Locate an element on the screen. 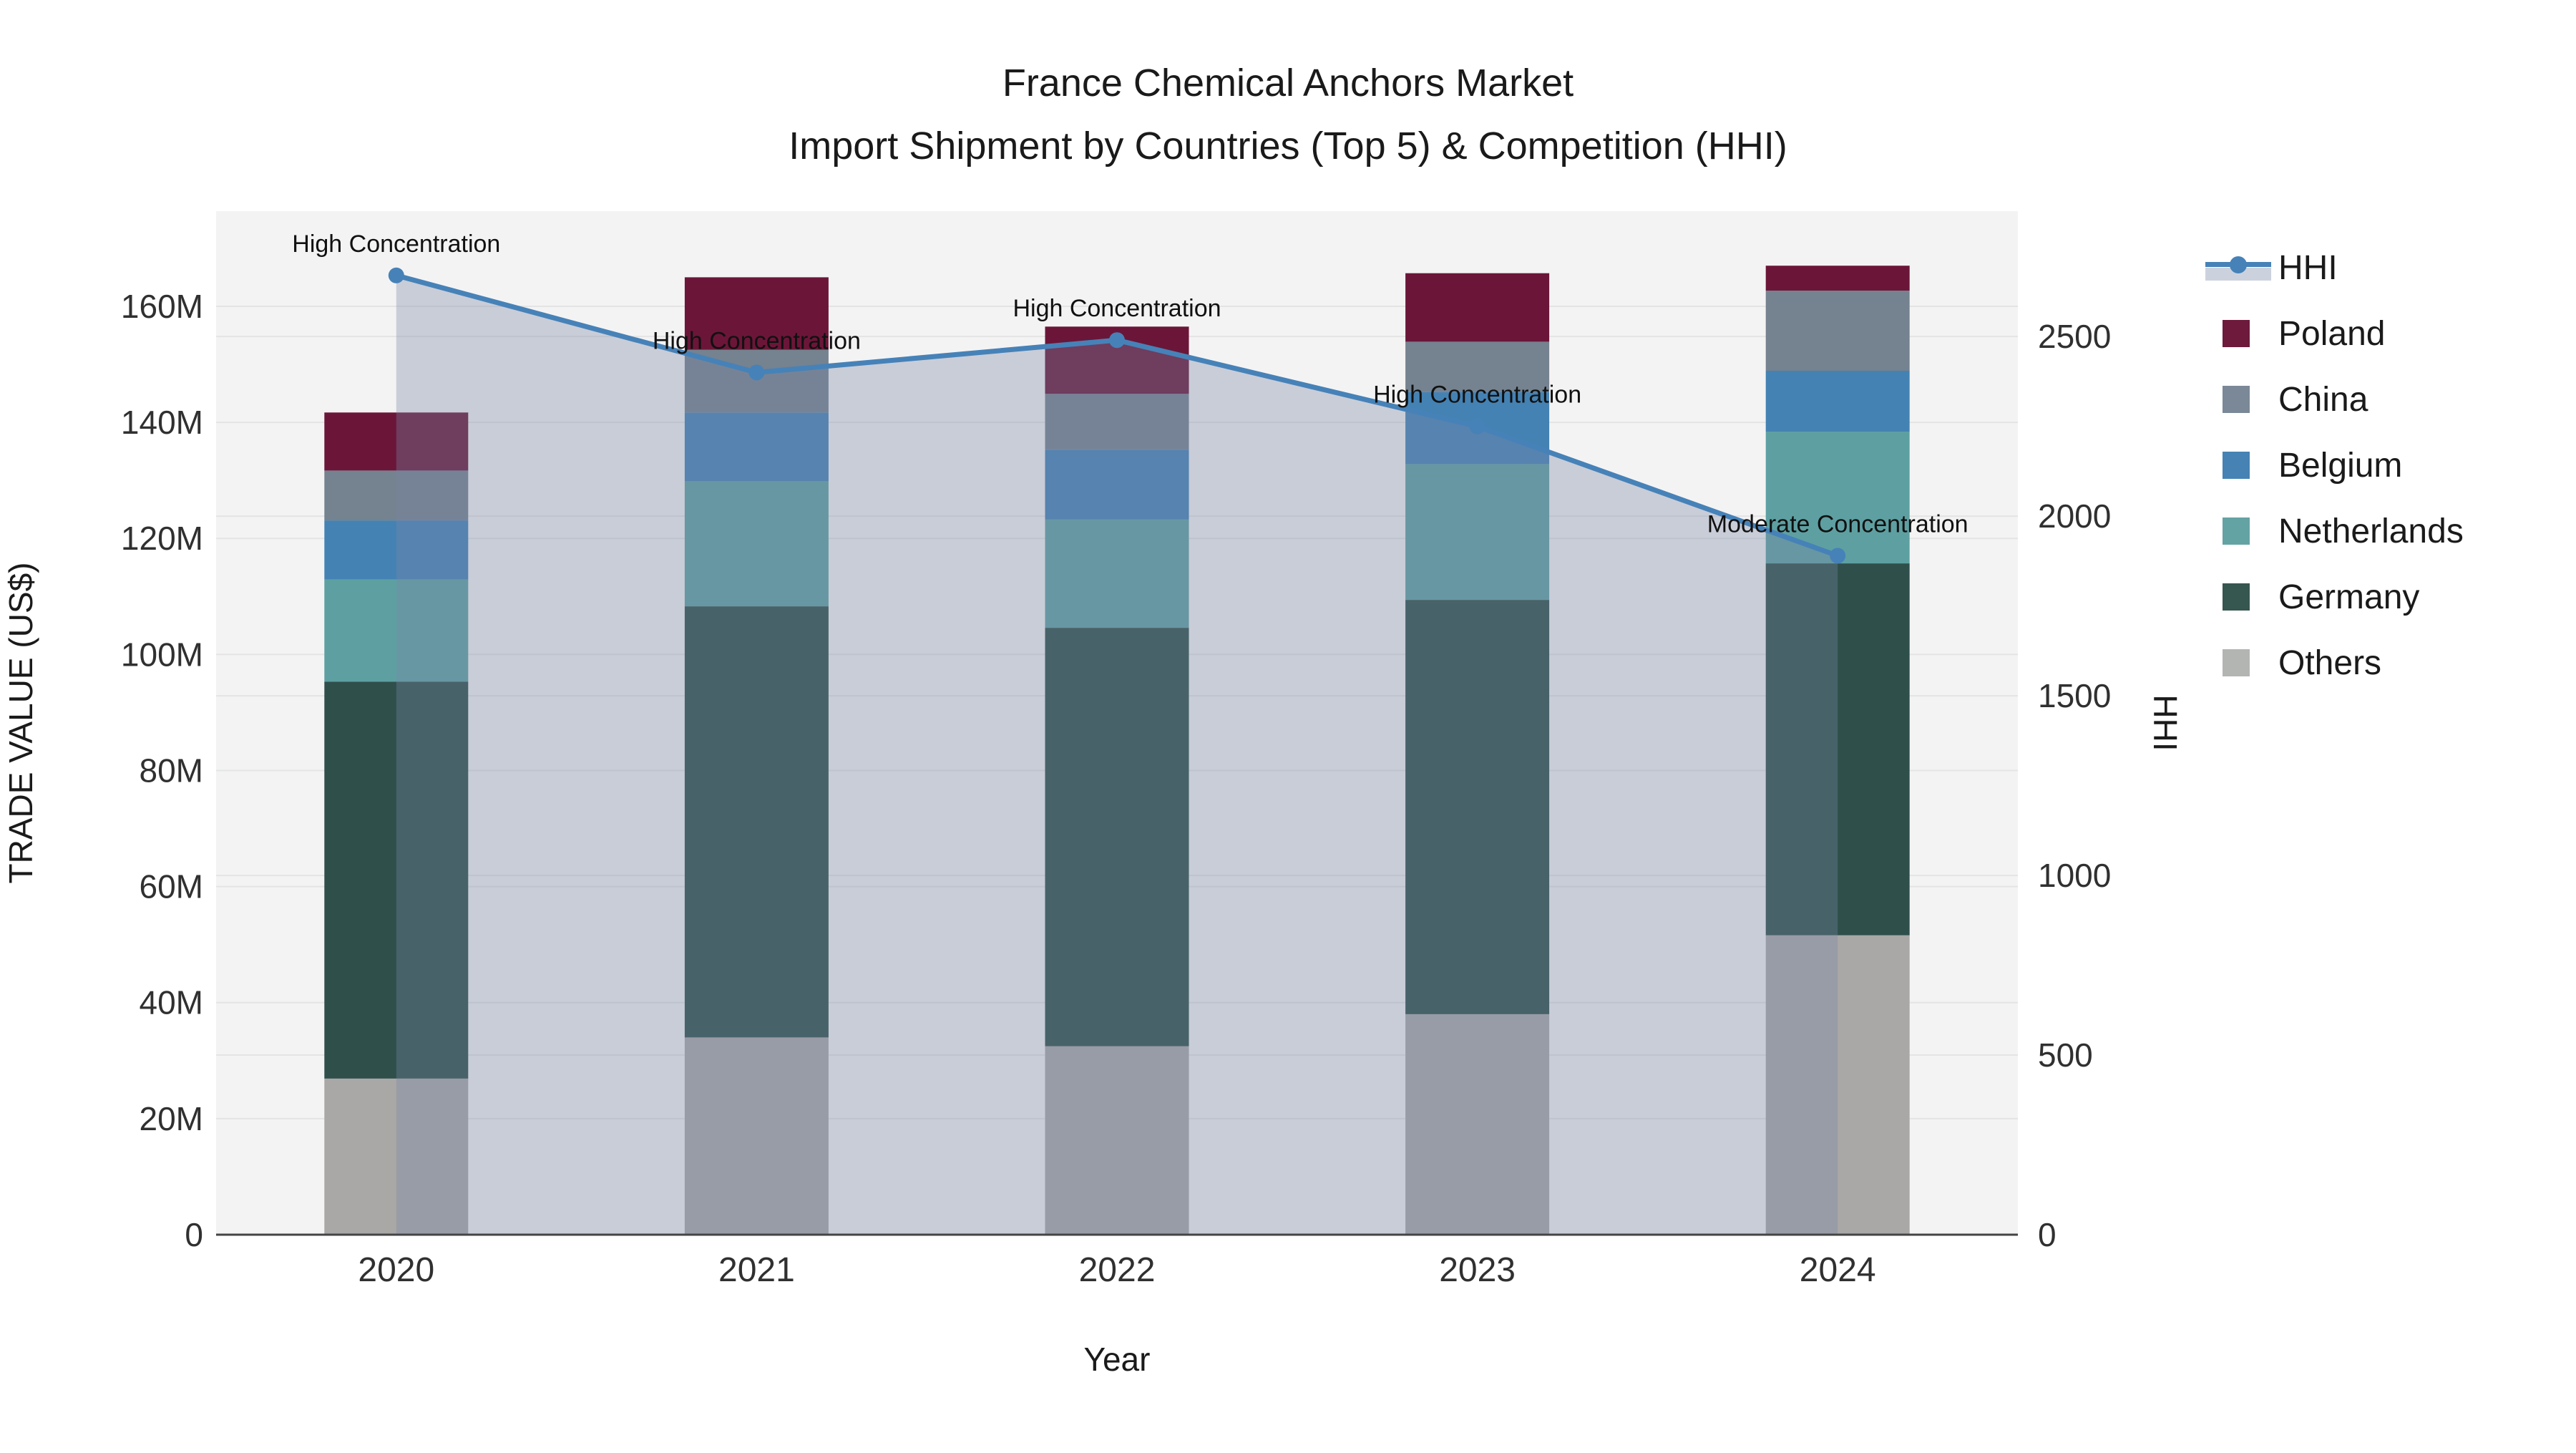  y-tick-label: 120M is located at coordinates (162, 538).